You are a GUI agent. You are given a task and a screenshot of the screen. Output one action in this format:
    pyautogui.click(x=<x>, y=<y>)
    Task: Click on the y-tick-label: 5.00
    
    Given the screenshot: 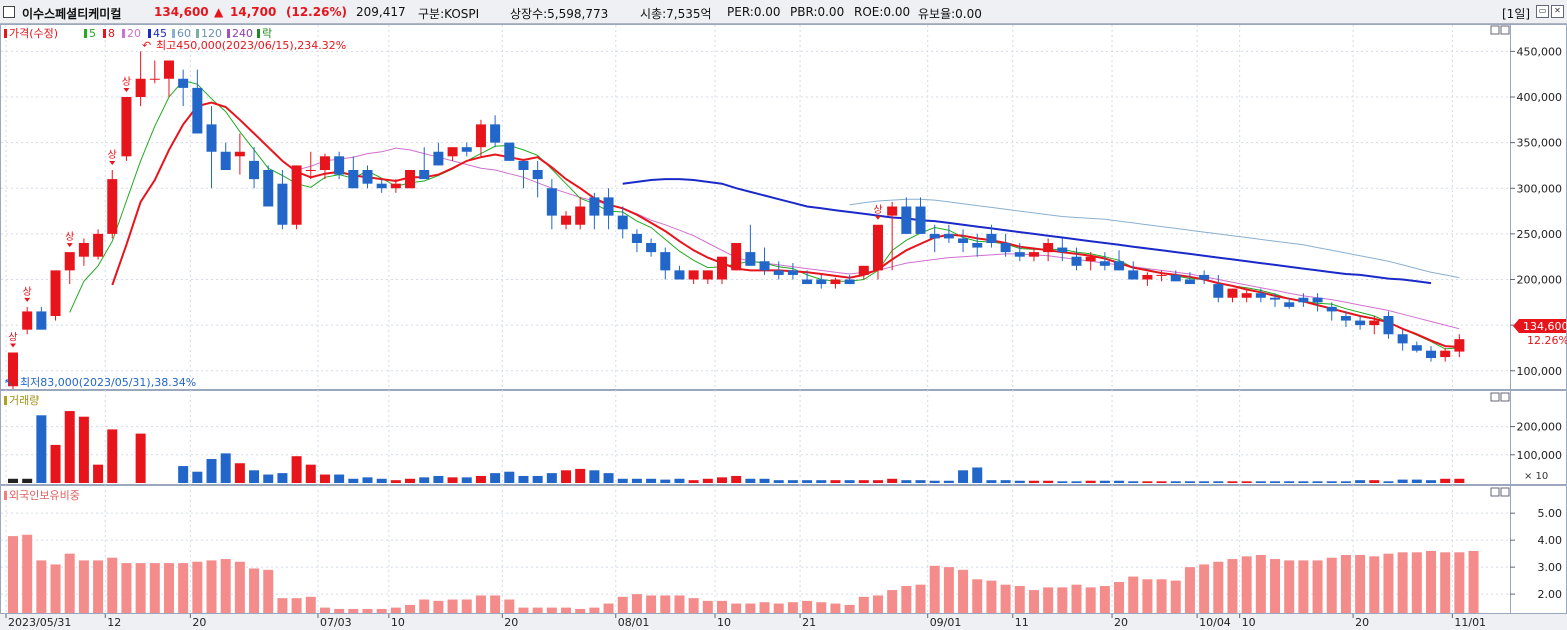 What is the action you would take?
    pyautogui.click(x=1550, y=513)
    